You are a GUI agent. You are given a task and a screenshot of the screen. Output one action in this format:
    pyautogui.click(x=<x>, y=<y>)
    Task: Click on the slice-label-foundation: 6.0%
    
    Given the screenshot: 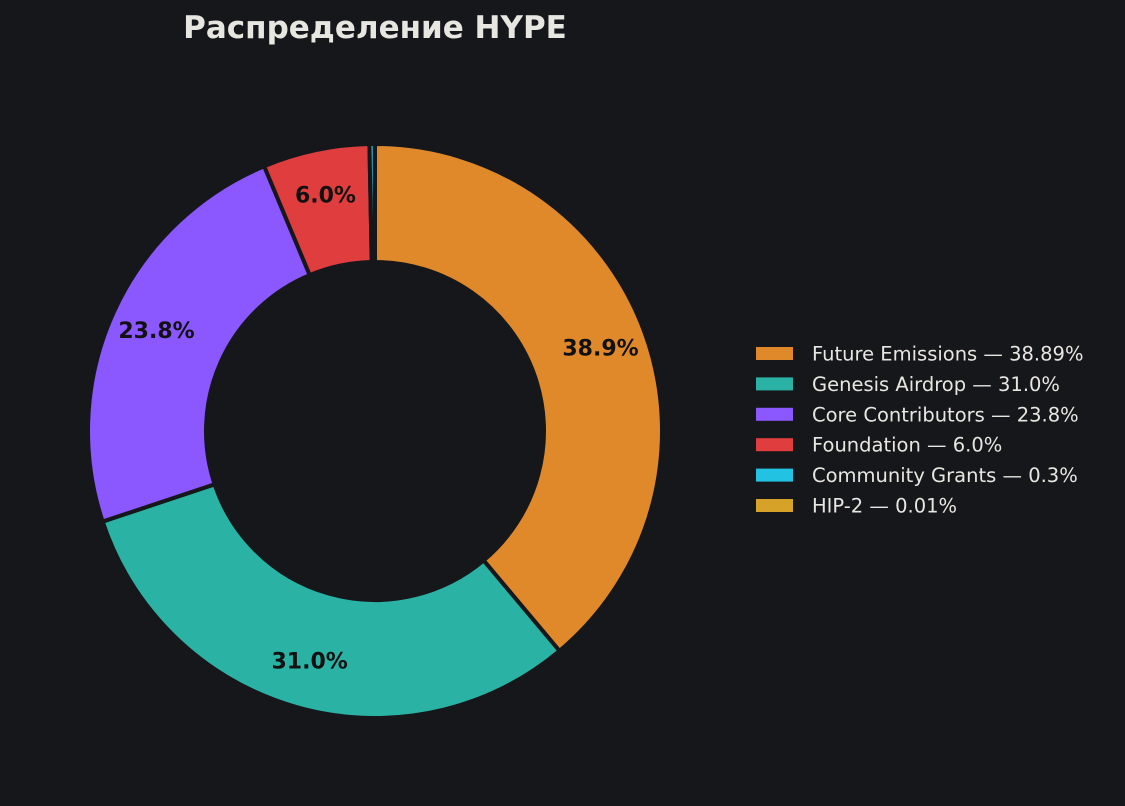 What is the action you would take?
    pyautogui.click(x=325, y=196)
    